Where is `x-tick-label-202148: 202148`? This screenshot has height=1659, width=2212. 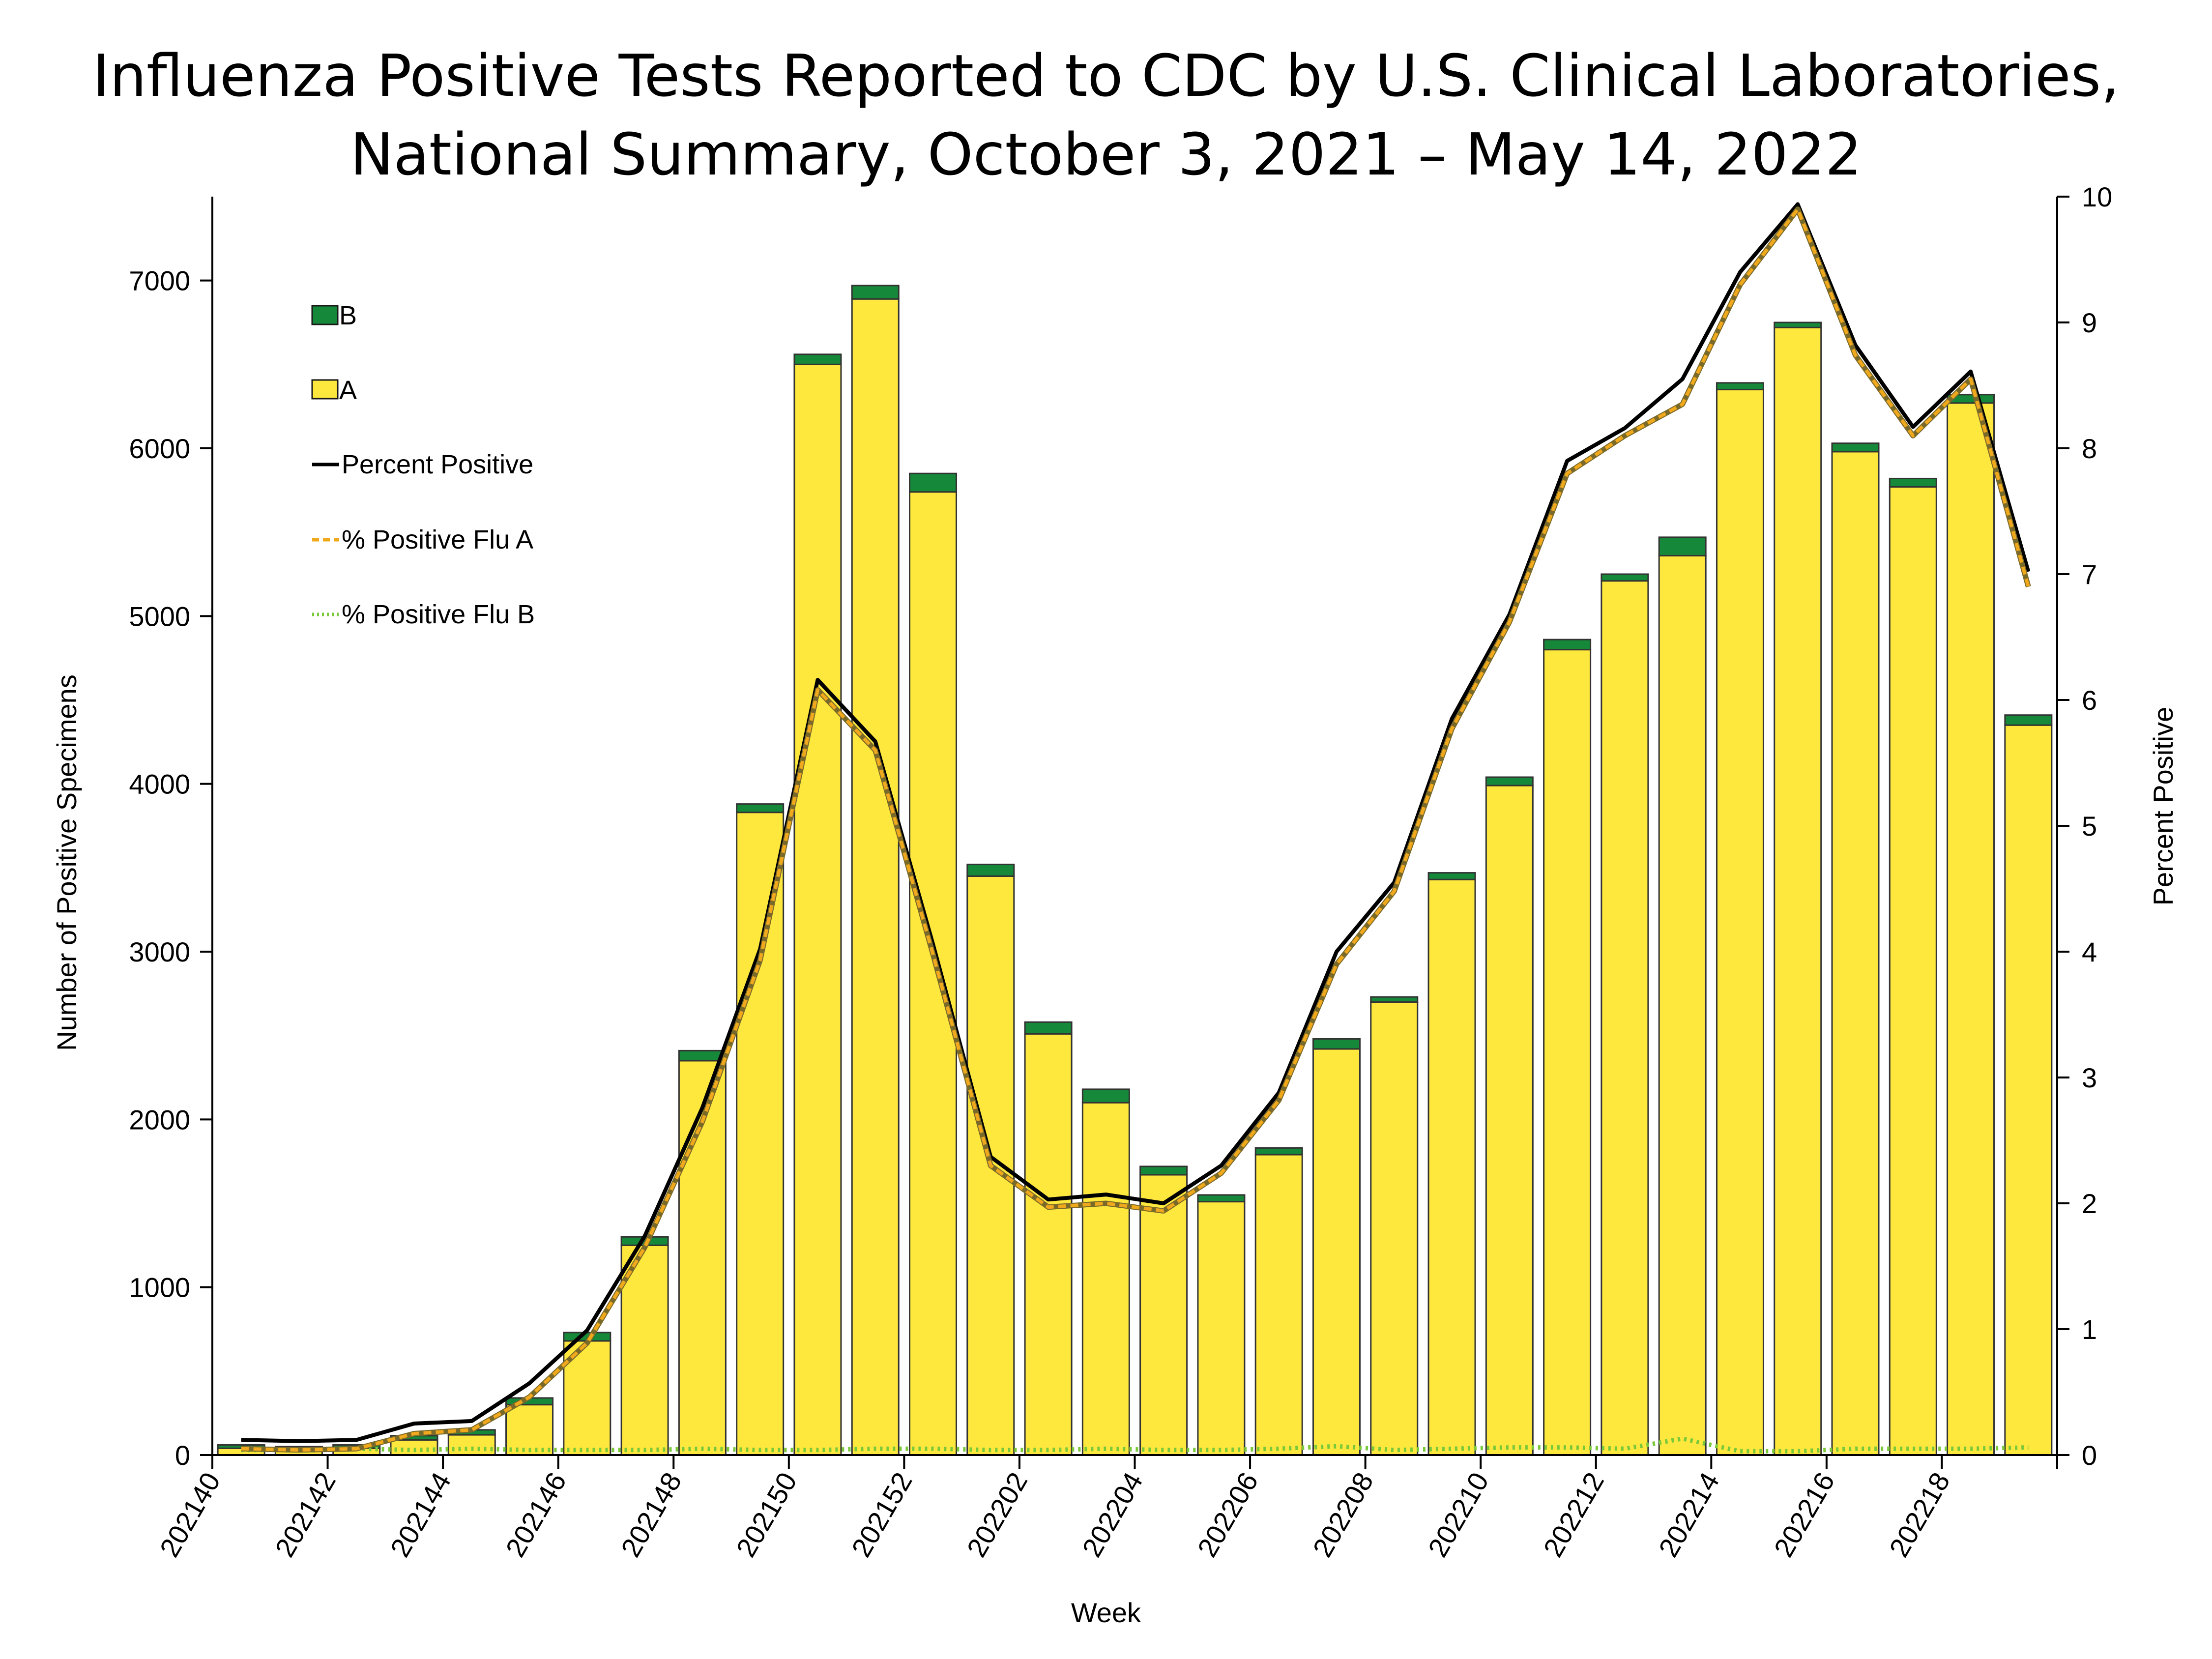
x-tick-label-202148: 202148 is located at coordinates (651, 1515).